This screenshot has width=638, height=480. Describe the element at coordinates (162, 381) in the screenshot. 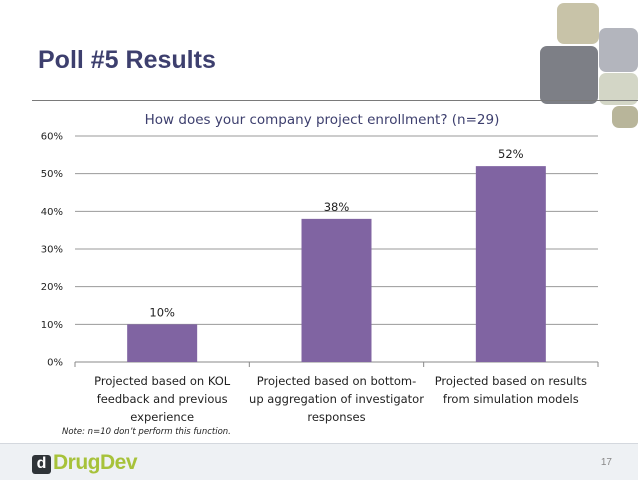

I see `category-label: Projected based on KOL` at that location.